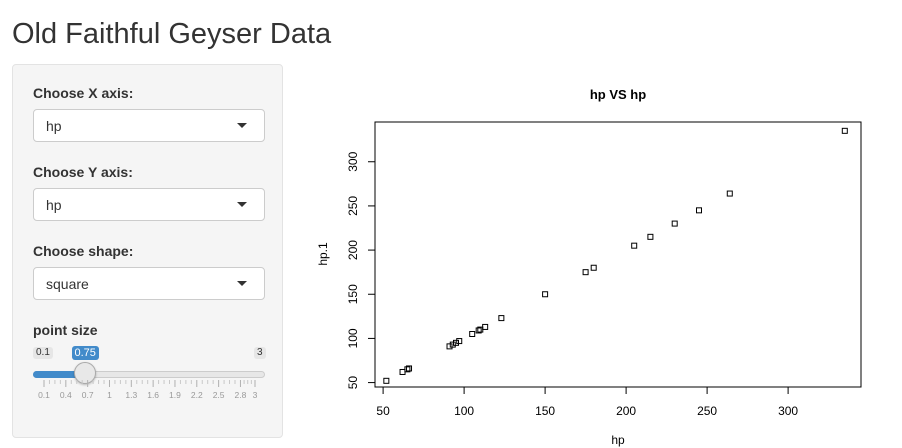  Describe the element at coordinates (353, 338) in the screenshot. I see `y-tick-label: 100` at that location.